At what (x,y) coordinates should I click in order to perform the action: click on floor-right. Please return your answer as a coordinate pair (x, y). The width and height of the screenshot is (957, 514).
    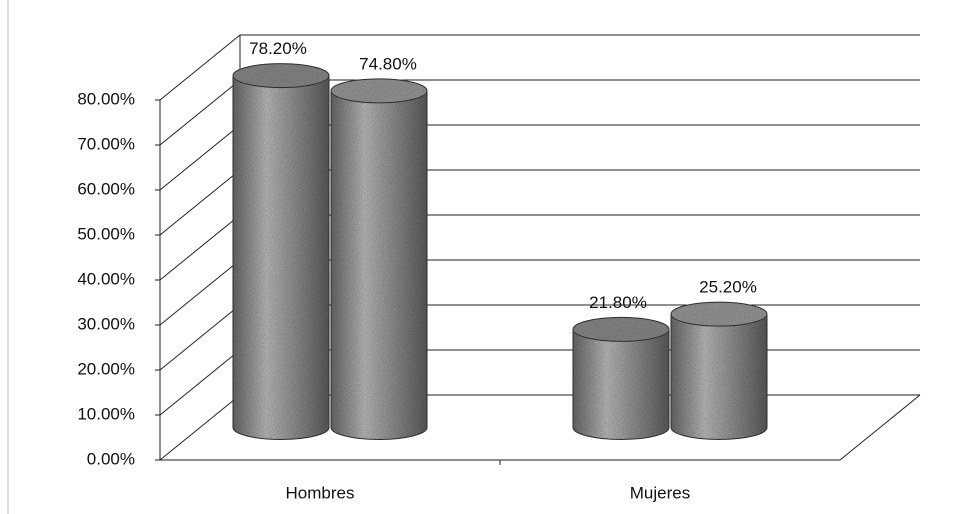
    Looking at the image, I should click on (880, 427).